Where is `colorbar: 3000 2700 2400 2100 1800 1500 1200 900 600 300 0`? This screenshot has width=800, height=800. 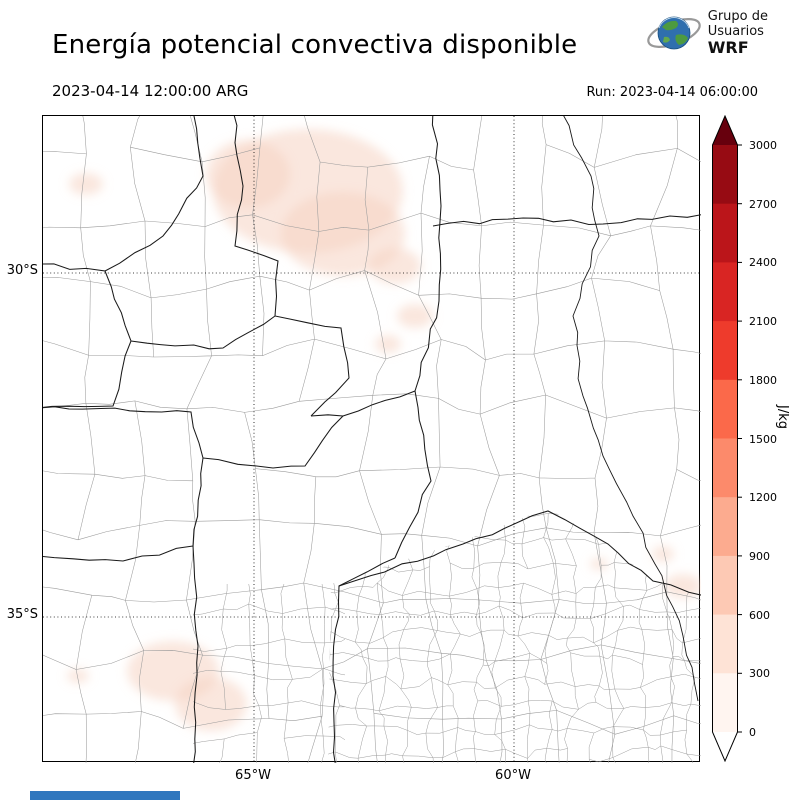 colorbar: 3000 2700 2400 2100 1800 1500 1200 900 600 300 0 is located at coordinates (756, 444).